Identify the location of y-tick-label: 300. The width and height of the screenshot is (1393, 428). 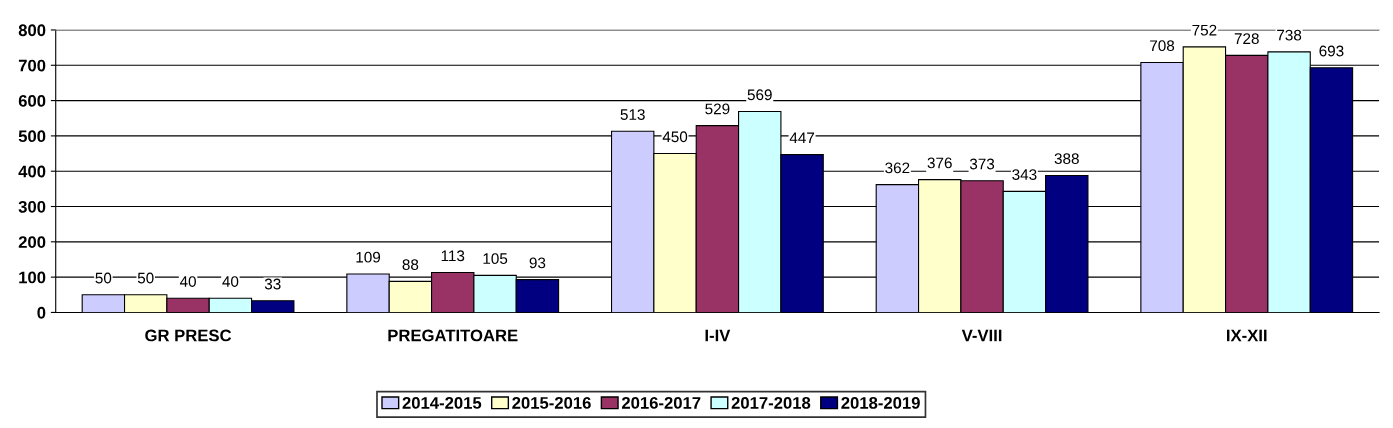
(32, 206).